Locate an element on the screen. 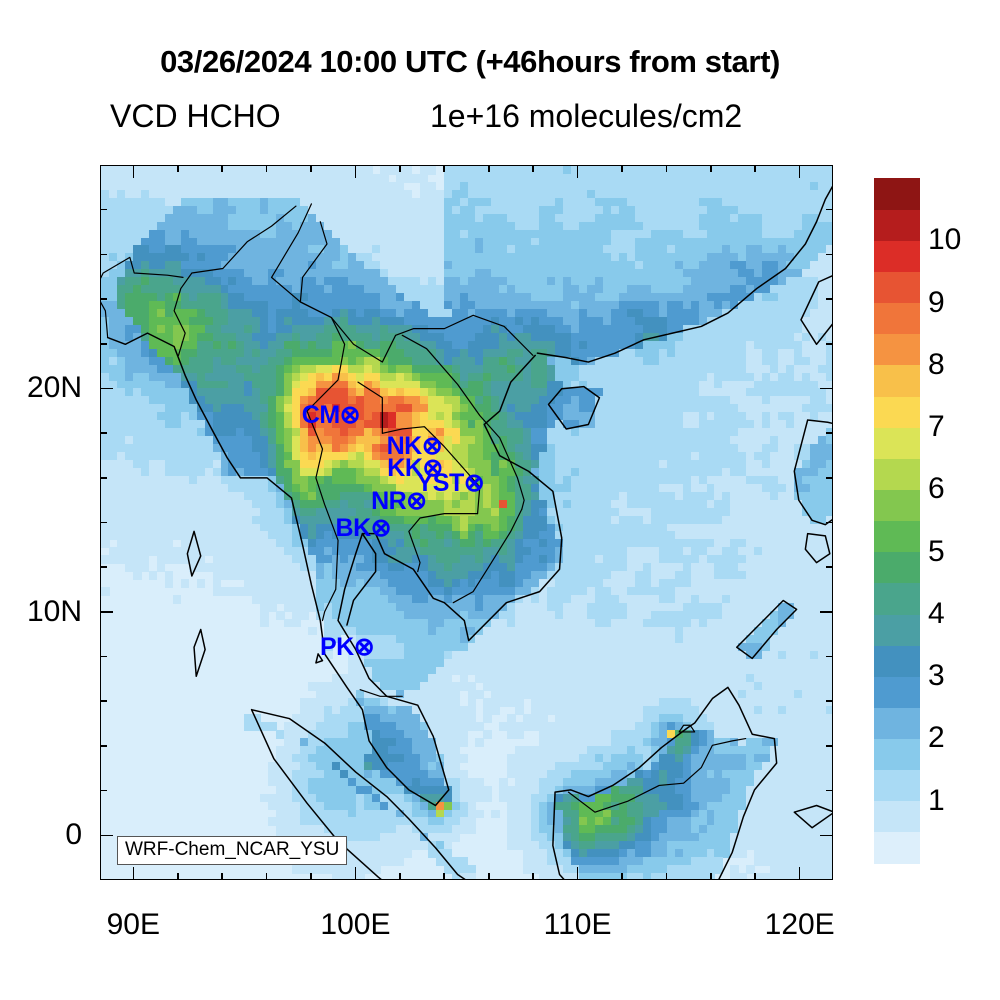  x-axis-label-90E: 90E is located at coordinates (133, 925).